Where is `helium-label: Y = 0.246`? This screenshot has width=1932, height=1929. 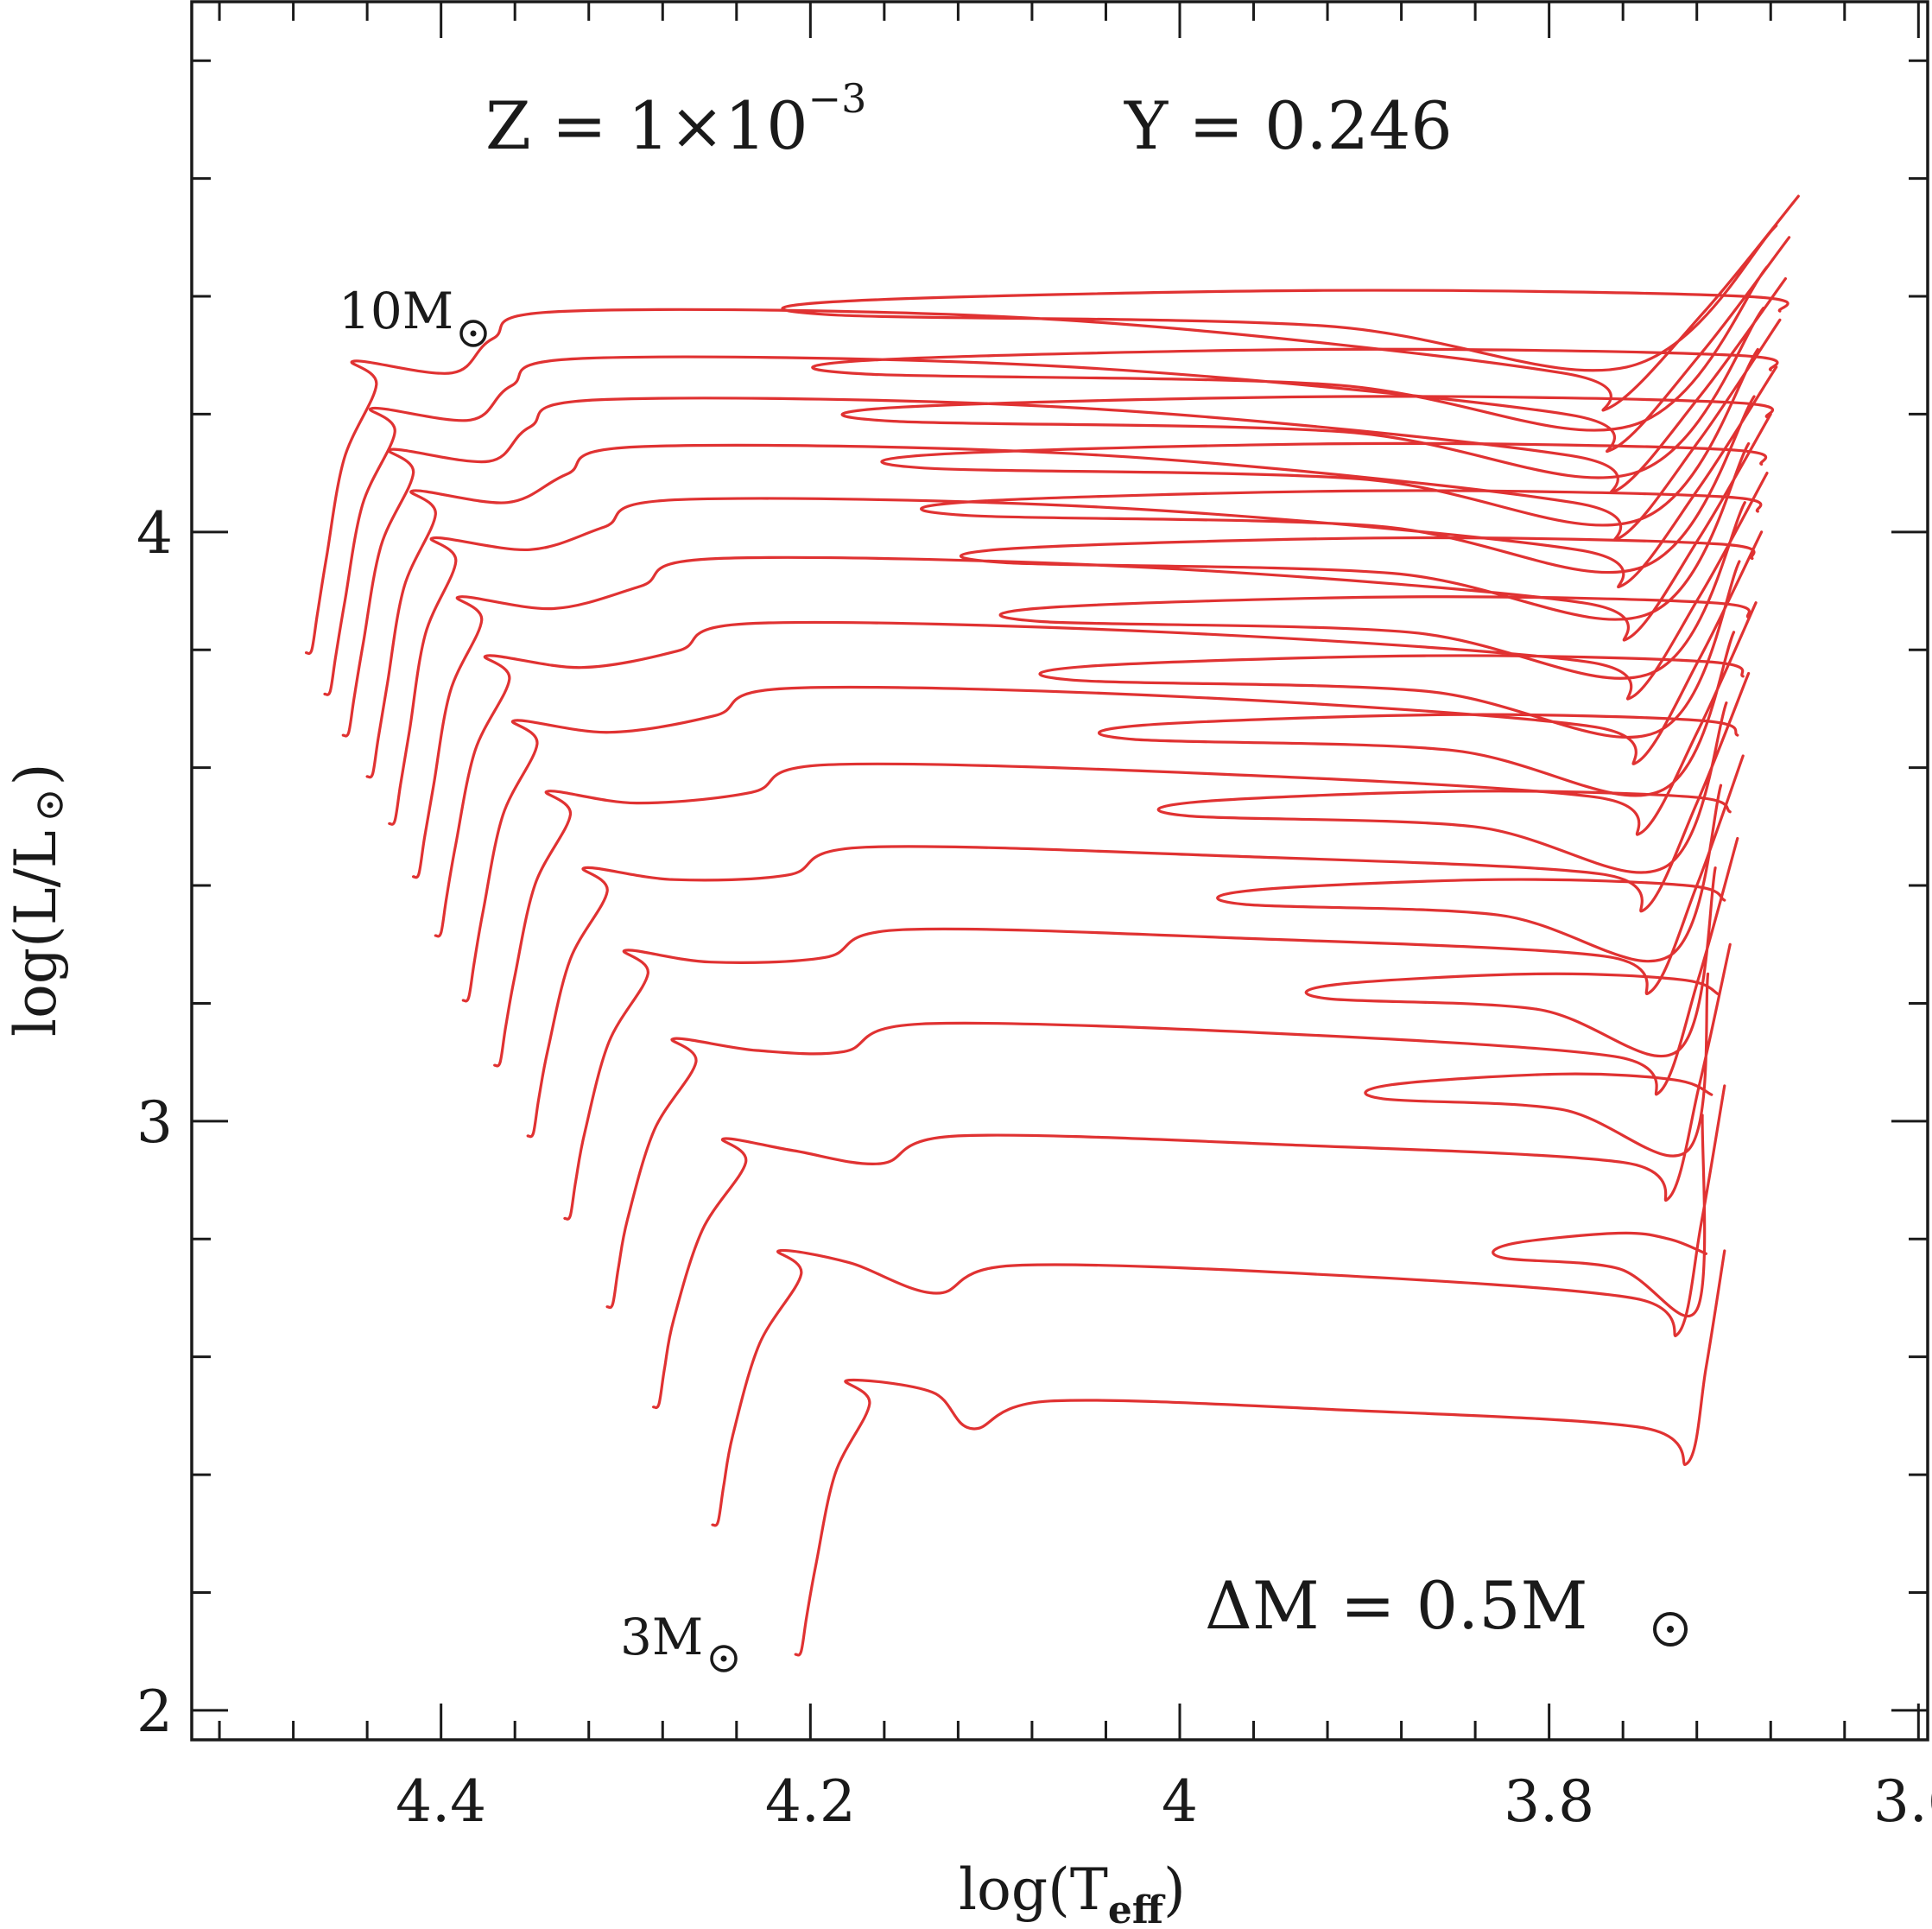
helium-label: Y = 0.246 is located at coordinates (1288, 126).